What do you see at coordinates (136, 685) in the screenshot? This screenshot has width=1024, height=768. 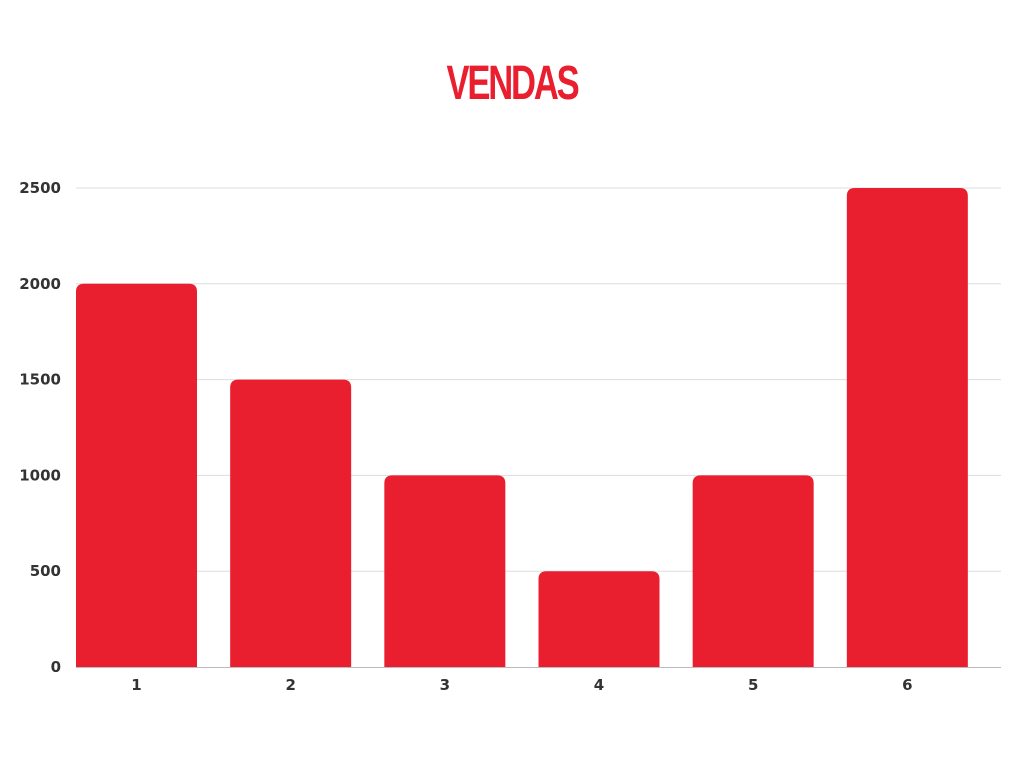 I see `x-tick-label: 1` at bounding box center [136, 685].